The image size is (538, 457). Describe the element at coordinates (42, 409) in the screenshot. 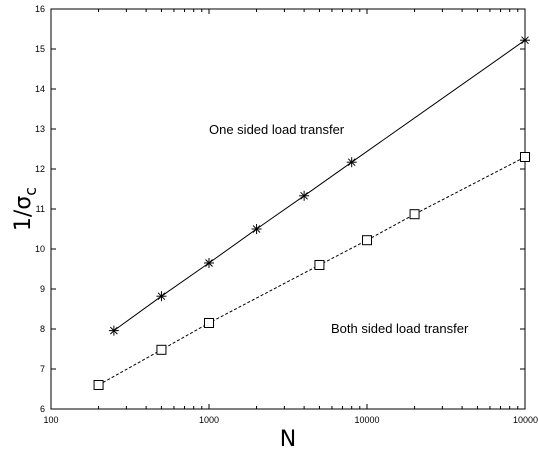

I see `y-tick-label: 6` at that location.